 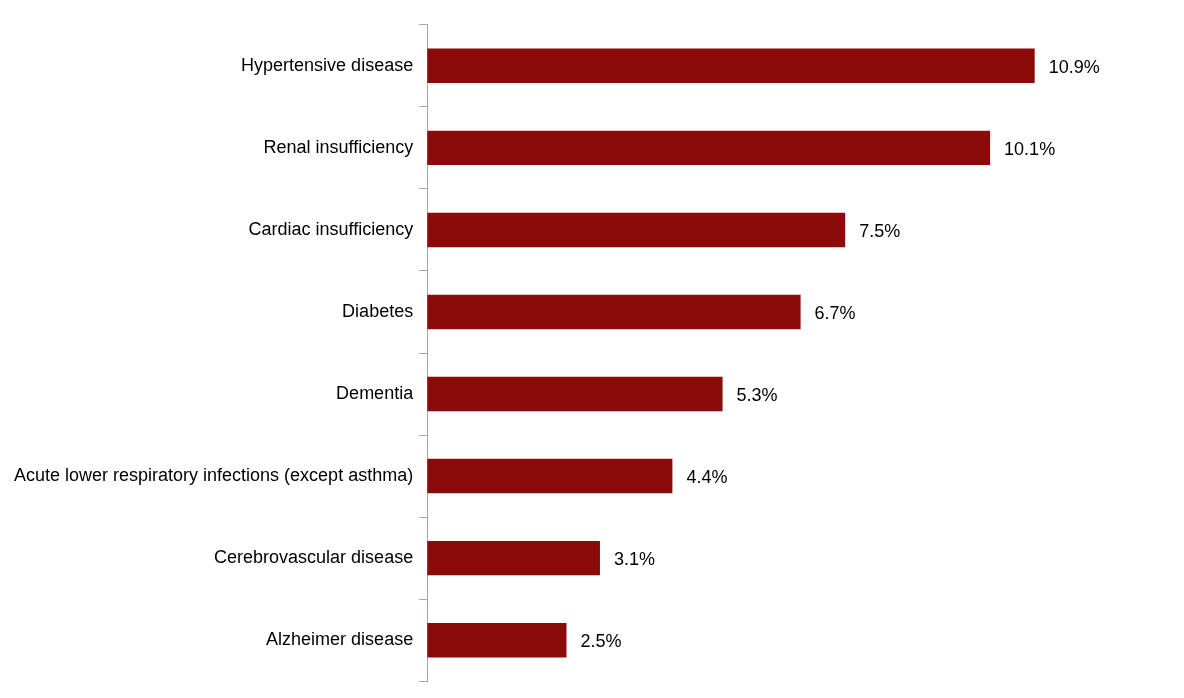 What do you see at coordinates (338, 146) in the screenshot?
I see `y-tick-label: Renal insufficiency` at bounding box center [338, 146].